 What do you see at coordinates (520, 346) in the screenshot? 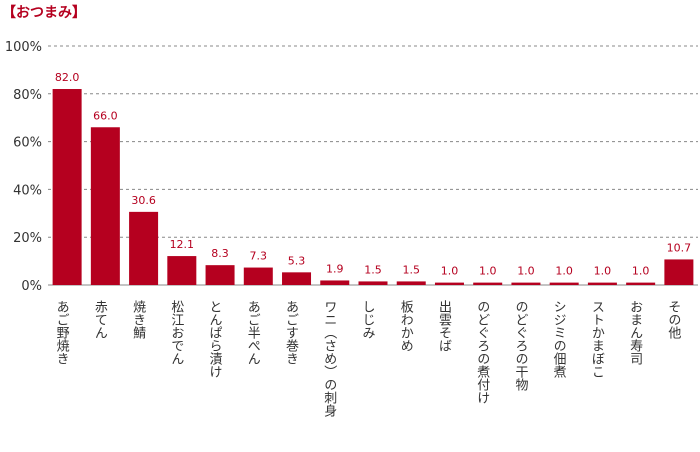
I see `category-label: のどぐろの干物` at bounding box center [520, 346].